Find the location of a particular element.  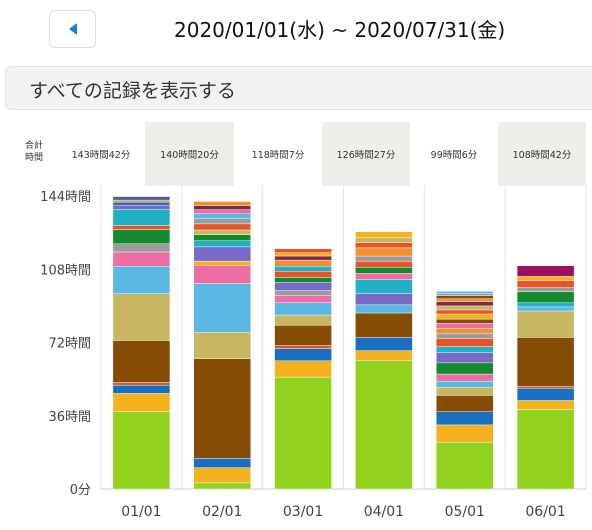

y-tick-label: 36時間 is located at coordinates (69, 417).